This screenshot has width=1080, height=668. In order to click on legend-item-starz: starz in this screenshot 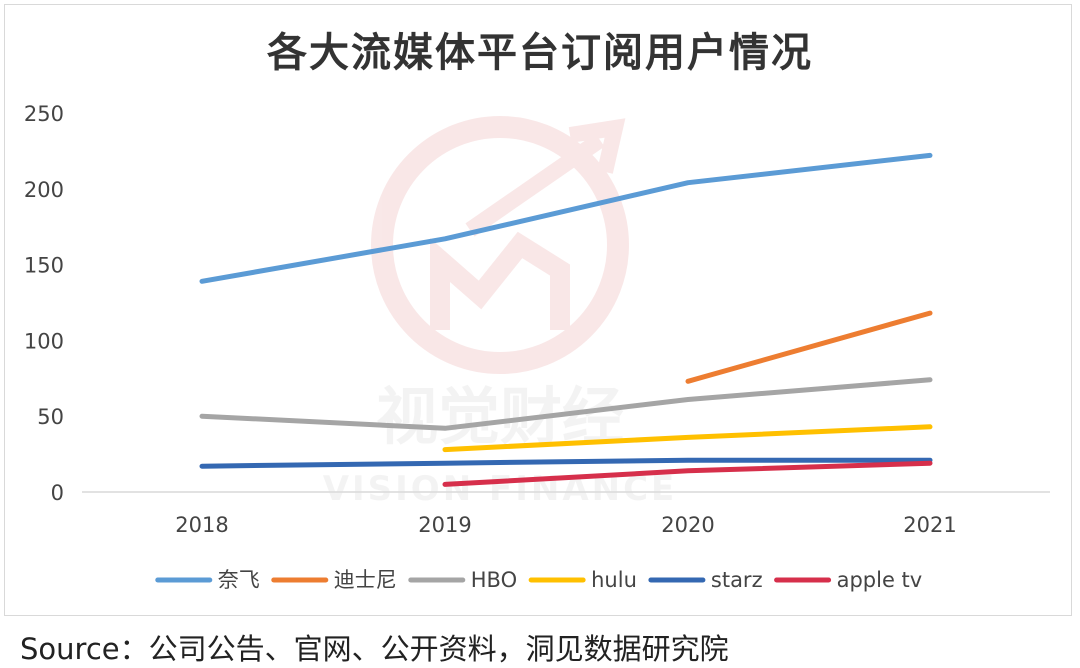, I will do `click(705, 580)`.